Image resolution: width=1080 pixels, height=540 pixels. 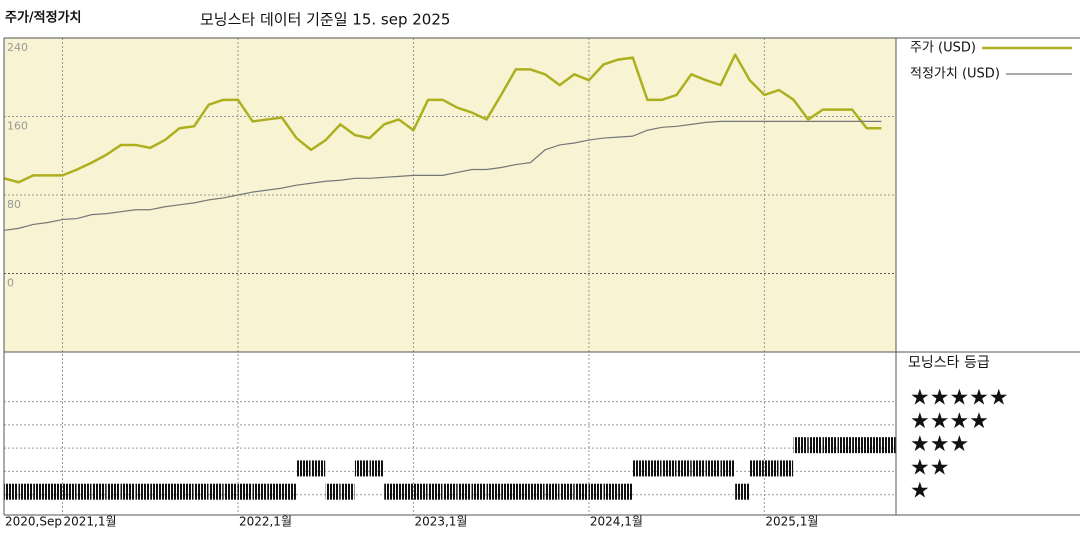 What do you see at coordinates (939, 444) in the screenshot?
I see `rating-tick-label: ★★★` at bounding box center [939, 444].